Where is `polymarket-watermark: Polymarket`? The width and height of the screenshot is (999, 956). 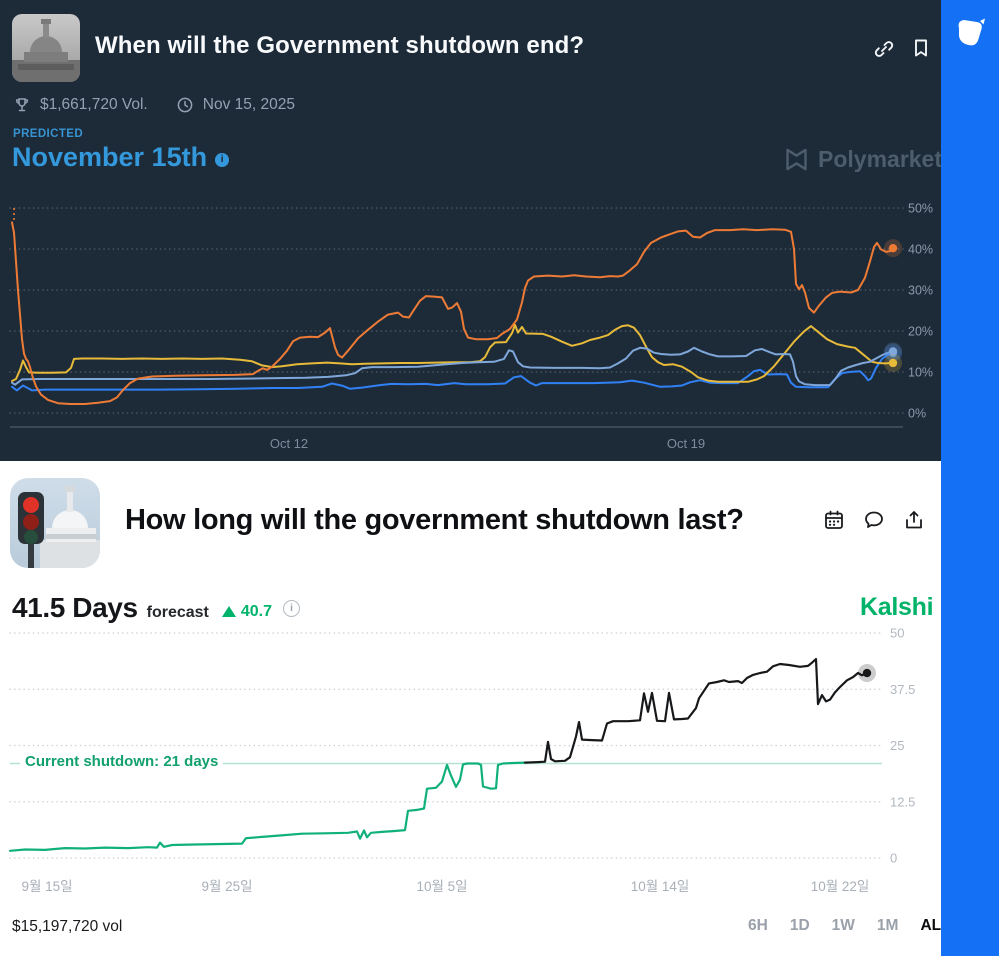
polymarket-watermark: Polymarket is located at coordinates (862, 159).